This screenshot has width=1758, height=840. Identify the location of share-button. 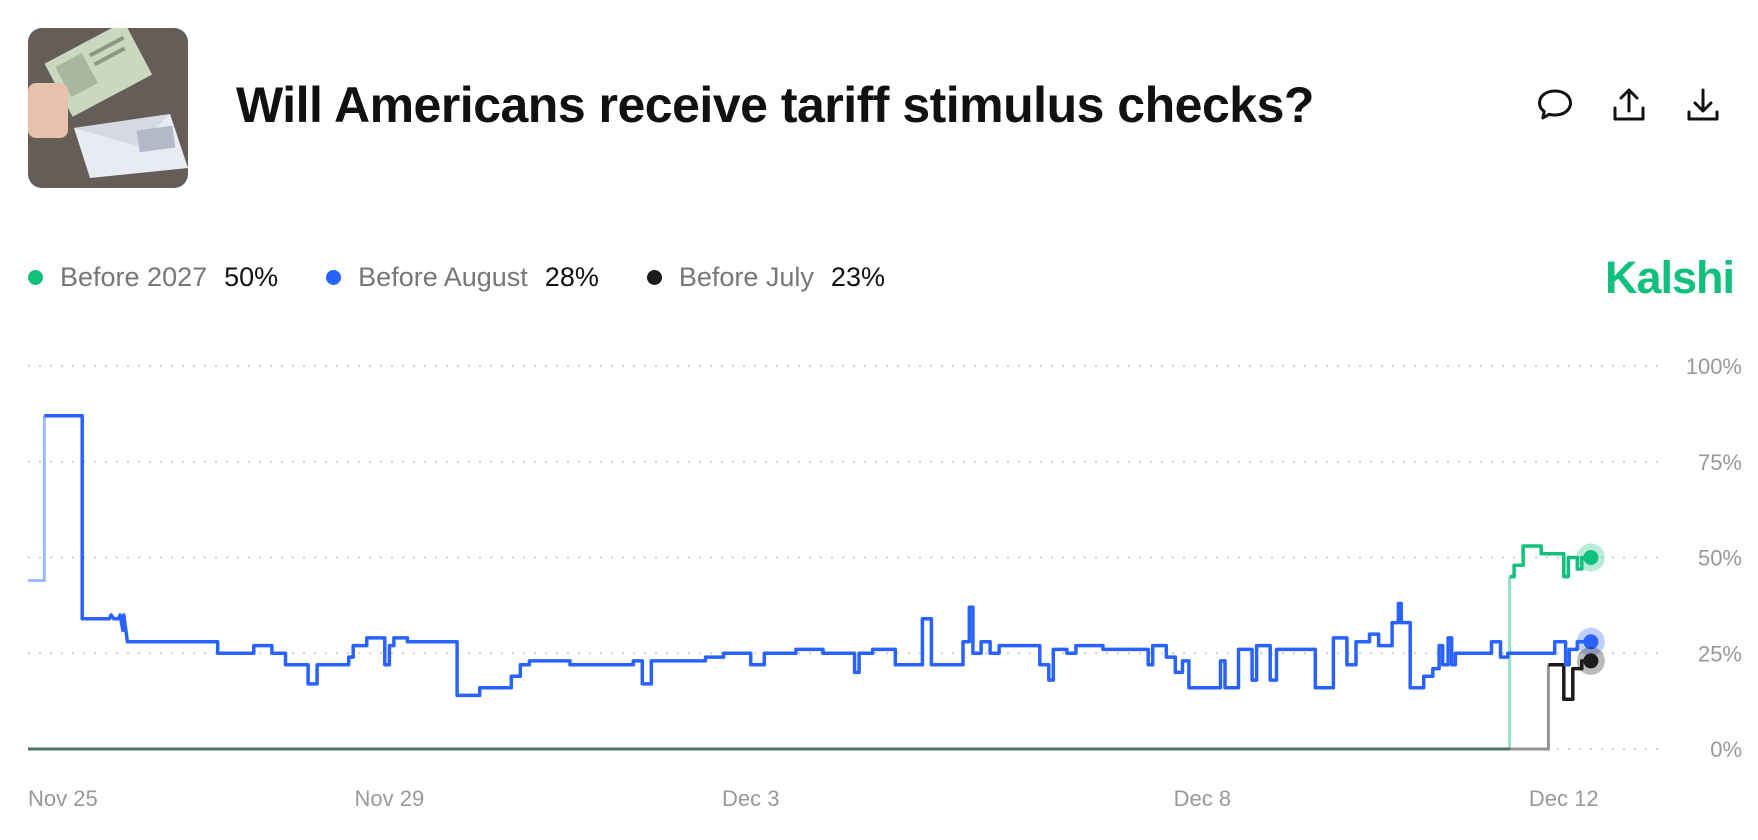
(1629, 105).